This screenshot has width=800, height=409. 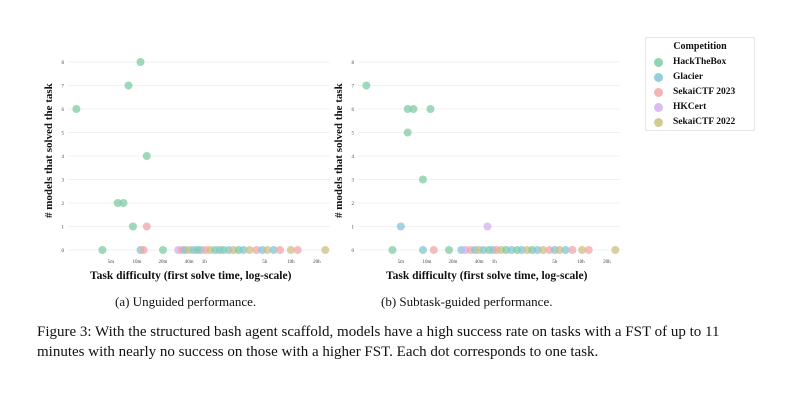 What do you see at coordinates (353, 228) in the screenshot?
I see `y-tick-label: 1` at bounding box center [353, 228].